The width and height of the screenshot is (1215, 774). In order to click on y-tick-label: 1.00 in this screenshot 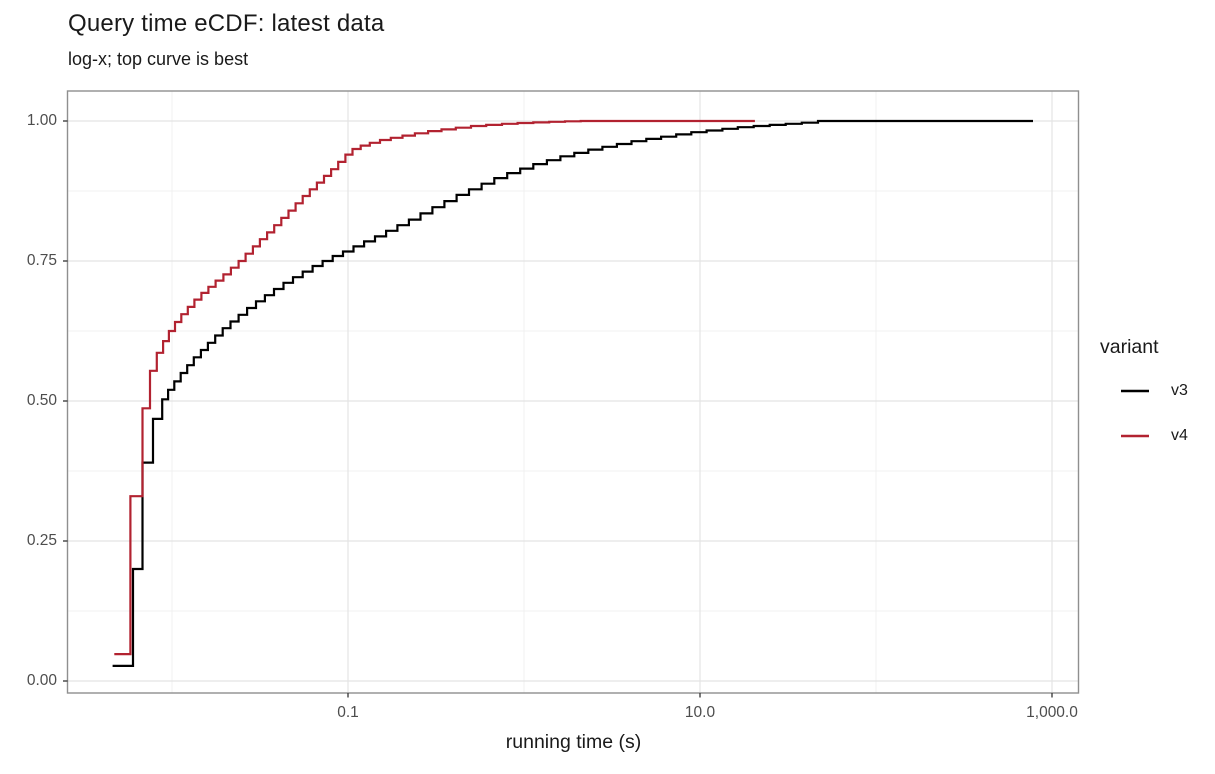, I will do `click(41, 120)`.